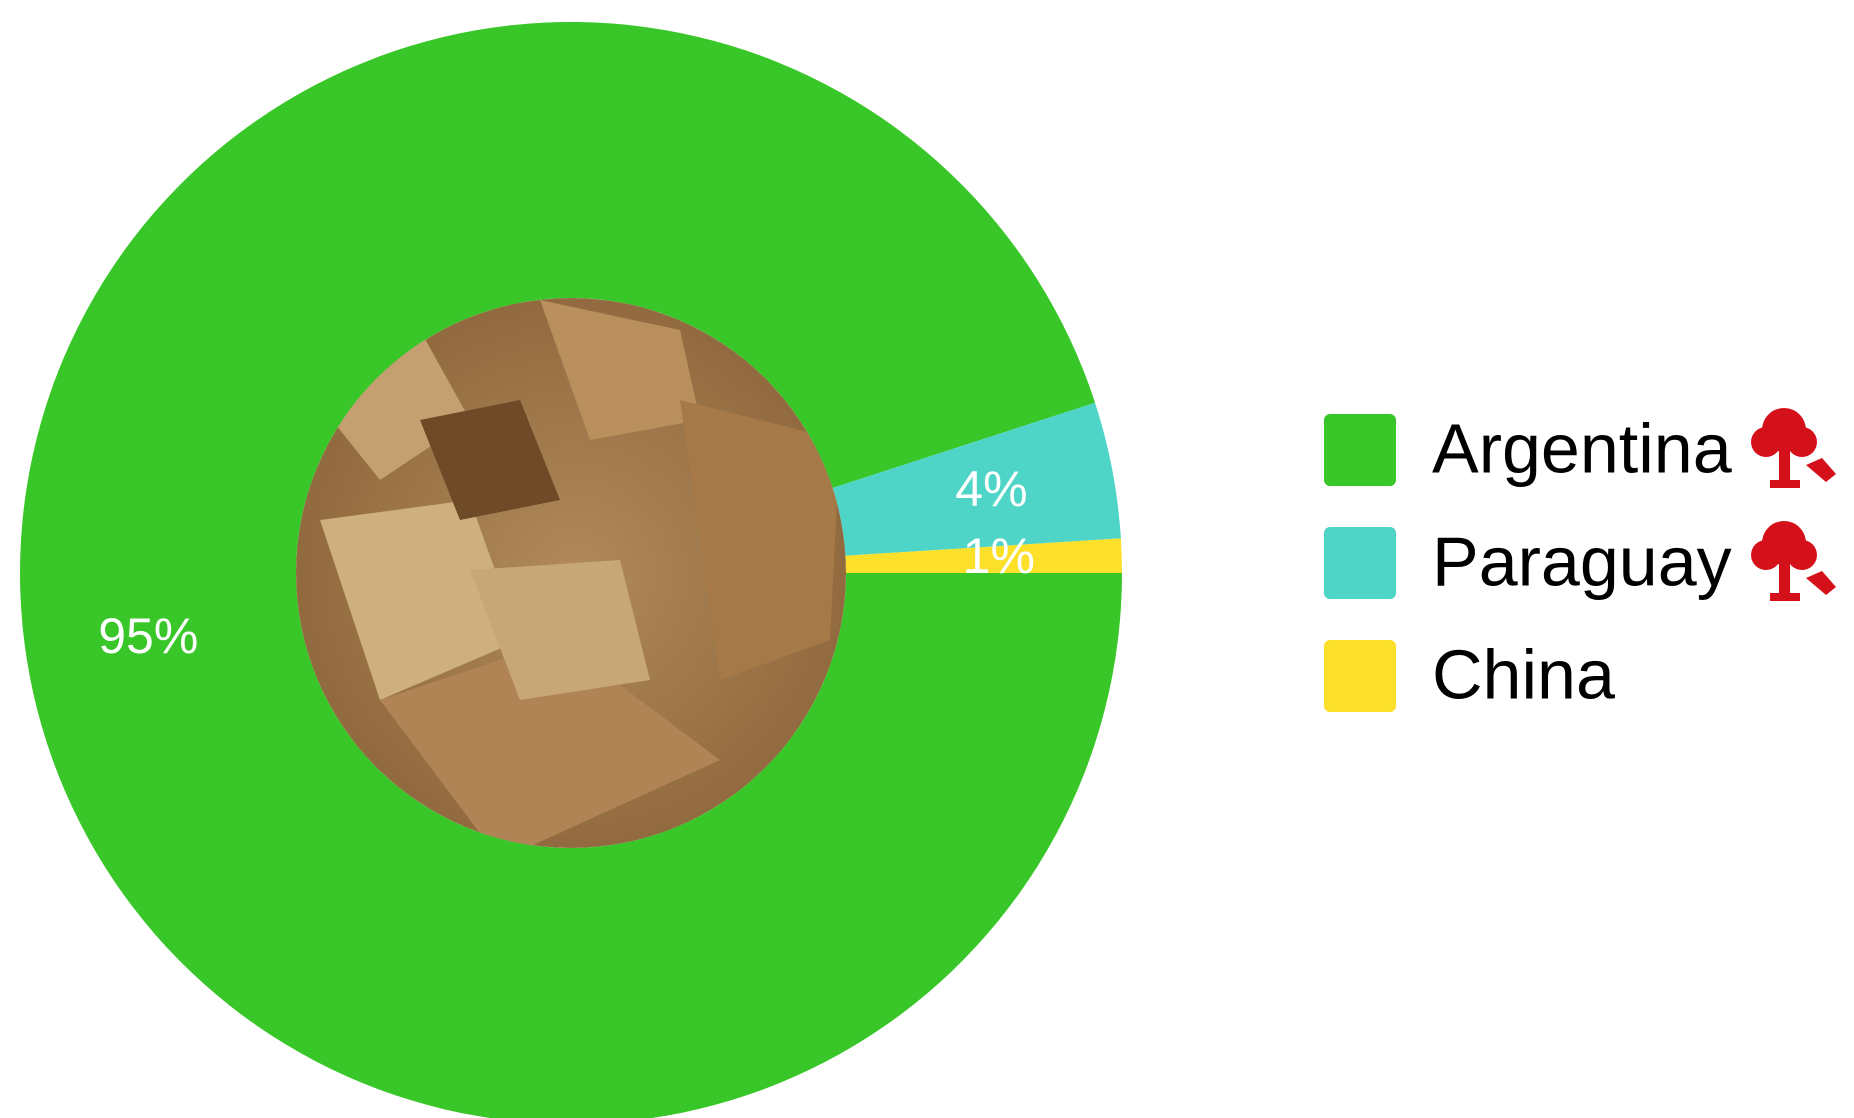  I want to click on value-labels: 95% 4% 1%, so click(566, 562).